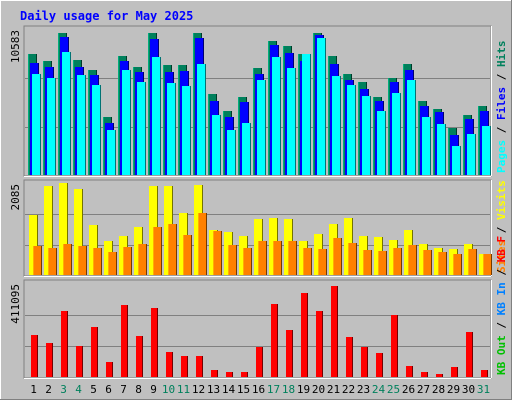  I want to click on panel-visitors-legend-sites: Sites, so click(501, 256).